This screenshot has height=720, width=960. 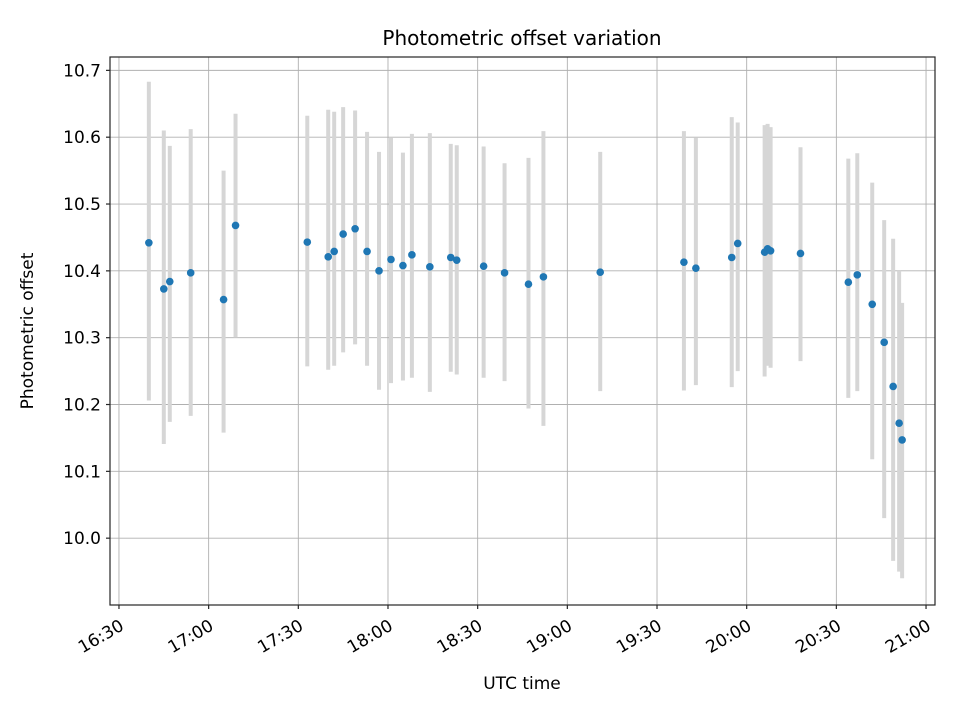 What do you see at coordinates (522, 38) in the screenshot?
I see `chart-title: Photometric offset variation` at bounding box center [522, 38].